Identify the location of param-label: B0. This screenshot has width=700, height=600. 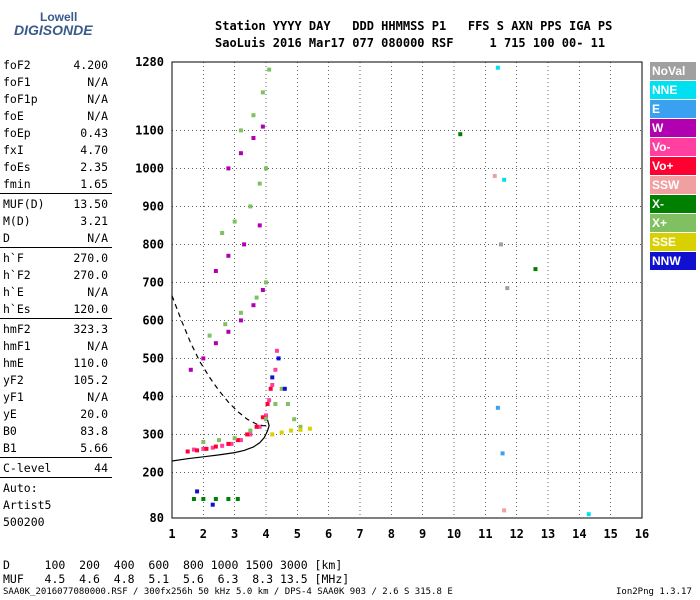
(10, 431).